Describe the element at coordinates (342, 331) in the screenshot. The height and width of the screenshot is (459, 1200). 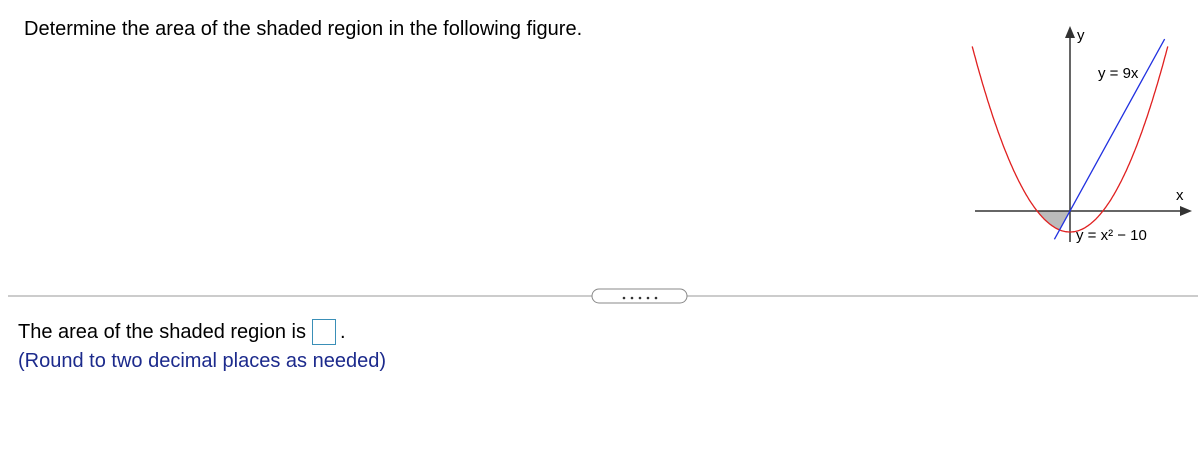
I see `answer-suffix: .` at that location.